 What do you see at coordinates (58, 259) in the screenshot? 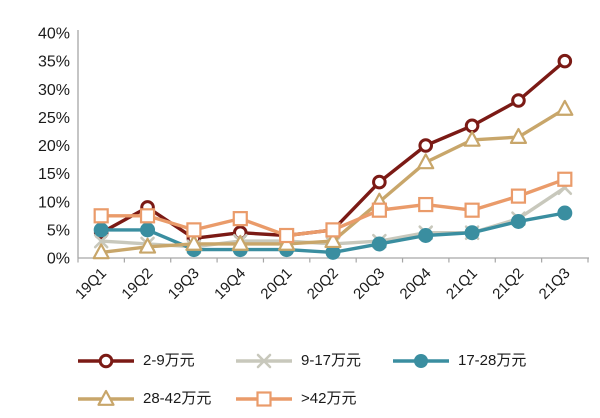
I see `y-tick-label: 0%` at bounding box center [58, 259].